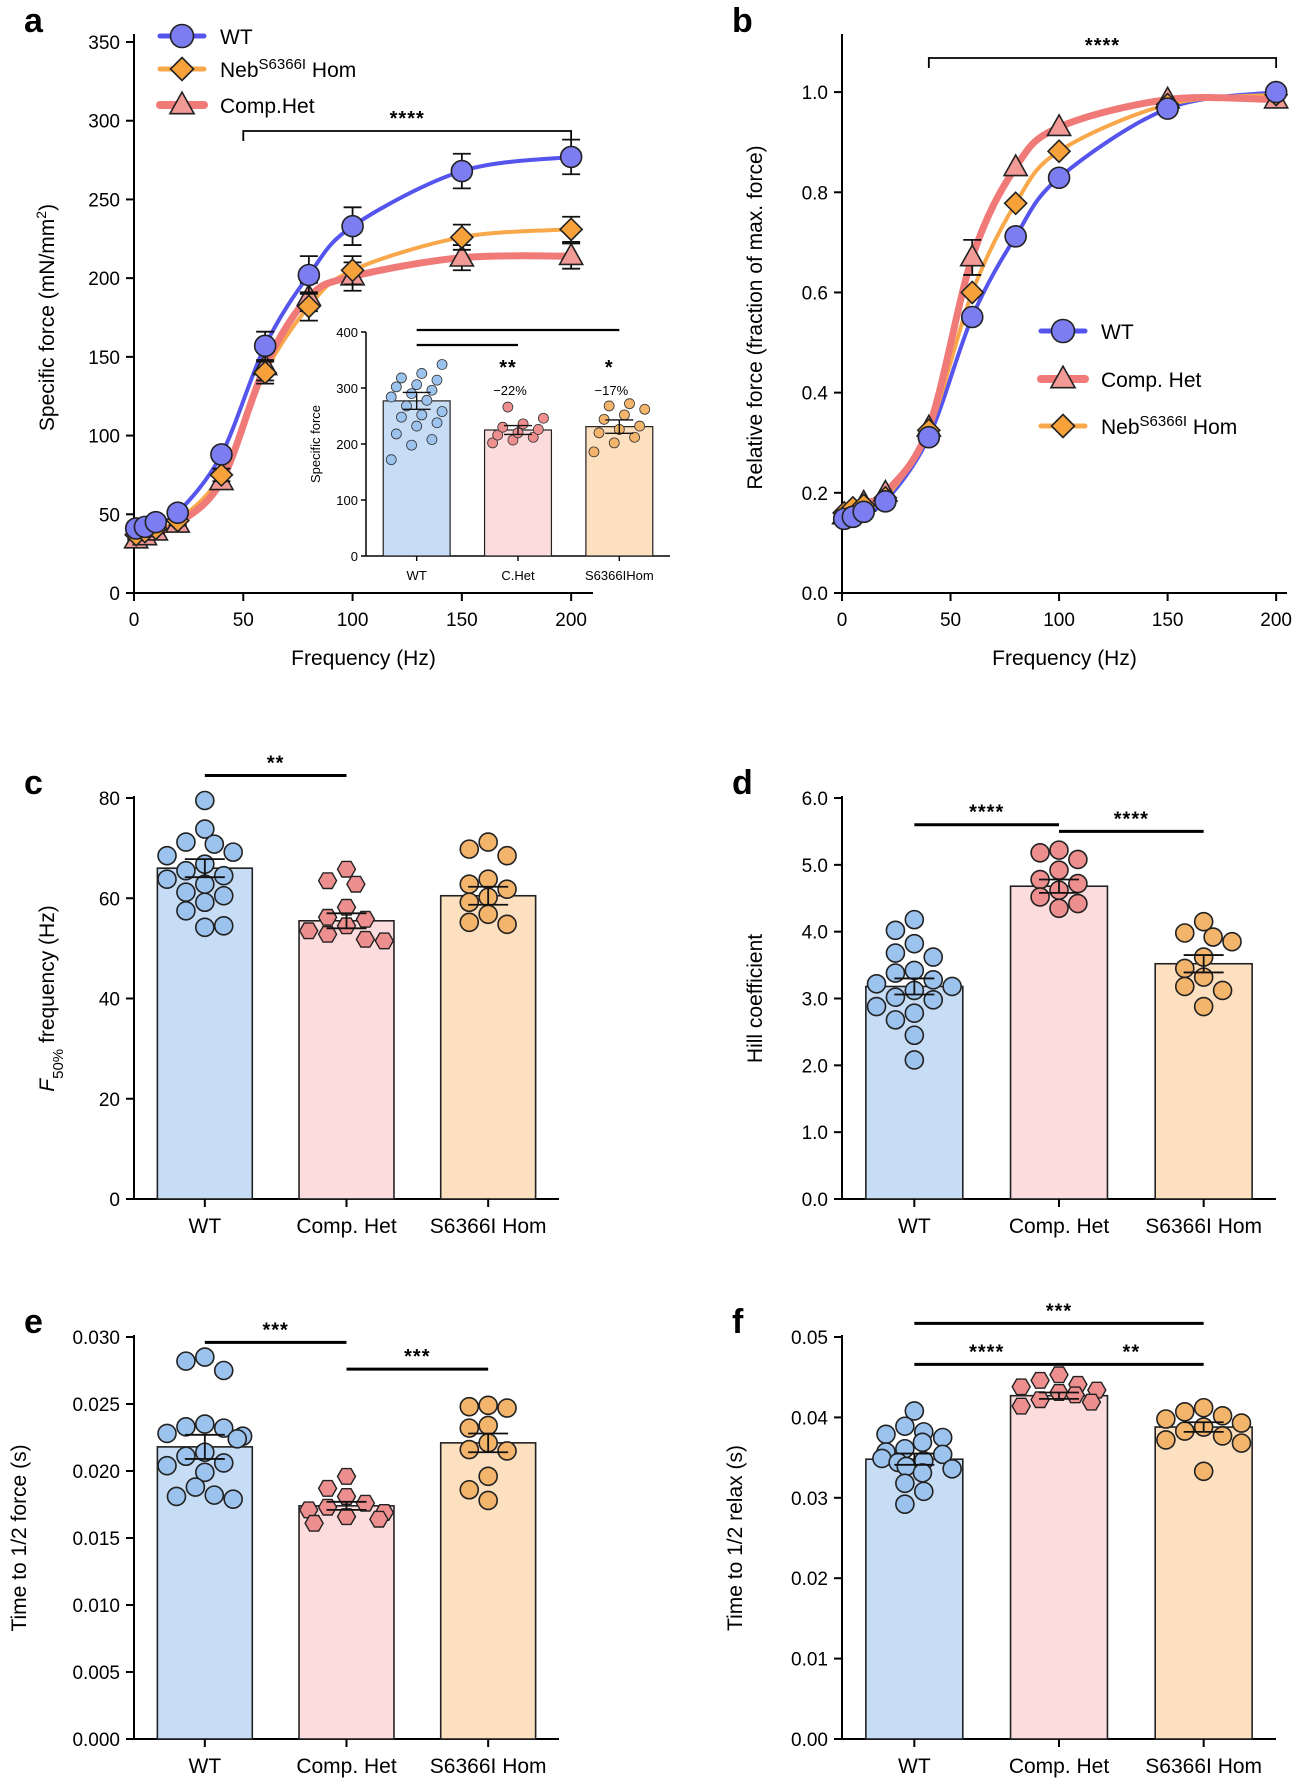 This screenshot has height=1789, width=1299. What do you see at coordinates (986, 813) in the screenshot?
I see `comparison-label: ****` at bounding box center [986, 813].